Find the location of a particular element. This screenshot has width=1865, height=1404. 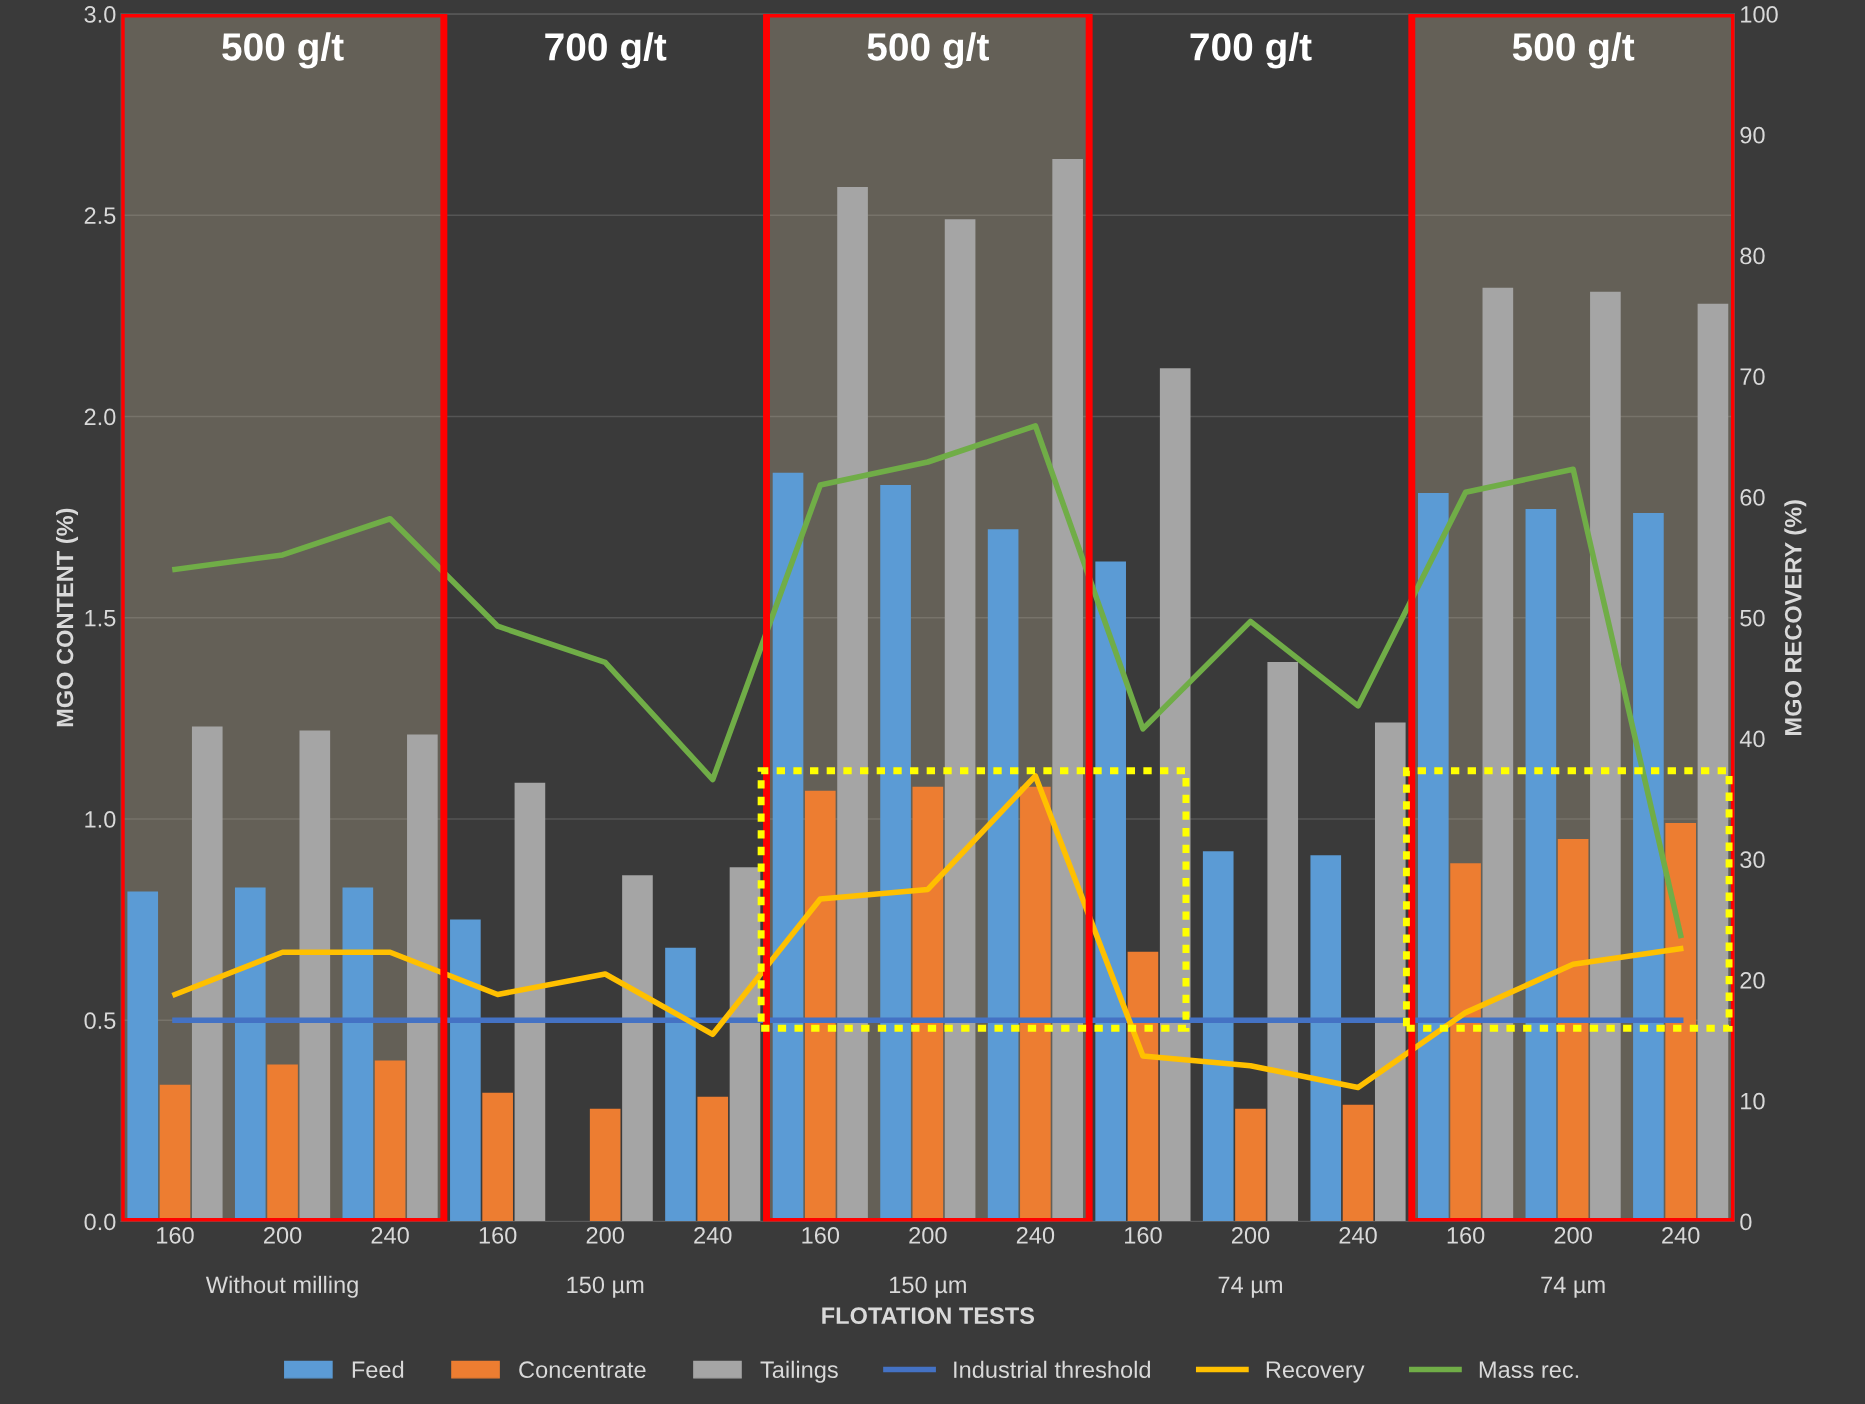

y2-tick-label: 30 is located at coordinates (1752, 860).